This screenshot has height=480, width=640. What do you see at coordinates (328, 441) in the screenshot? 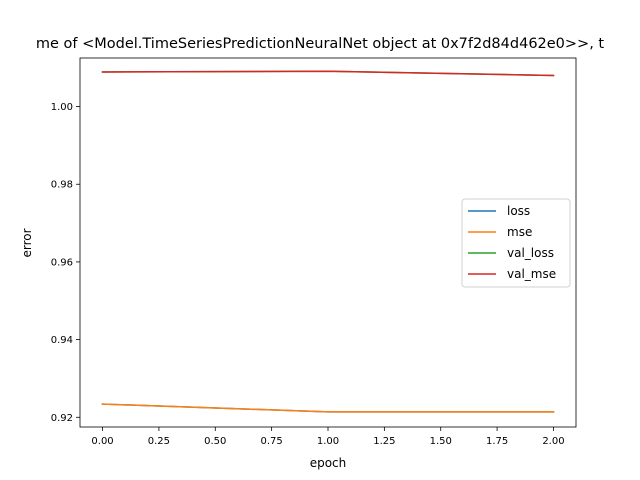
I see `x-tick-label: 1.00` at bounding box center [328, 441].